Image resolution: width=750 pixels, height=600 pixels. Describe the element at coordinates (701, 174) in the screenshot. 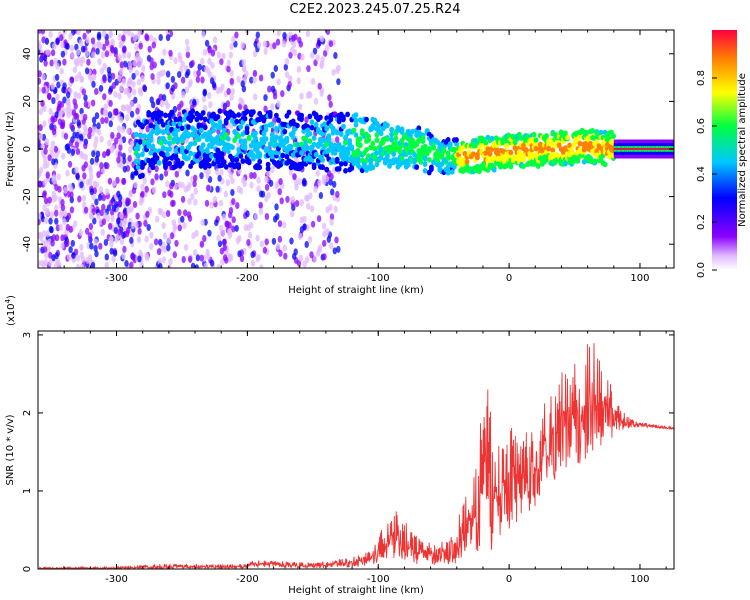

I see `colorbar-tick-label: 0.4` at that location.